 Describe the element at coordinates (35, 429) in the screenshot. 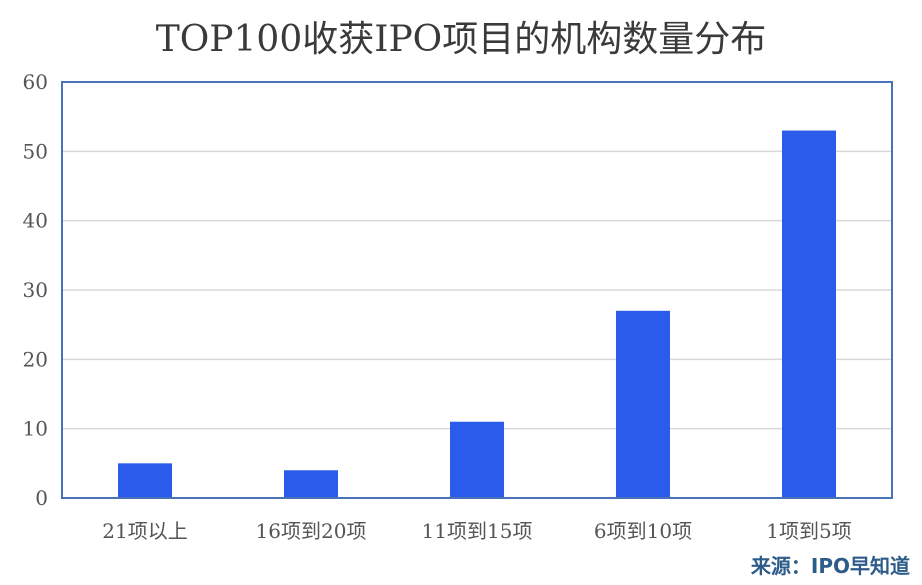

I see `y-tick-label: 10` at that location.